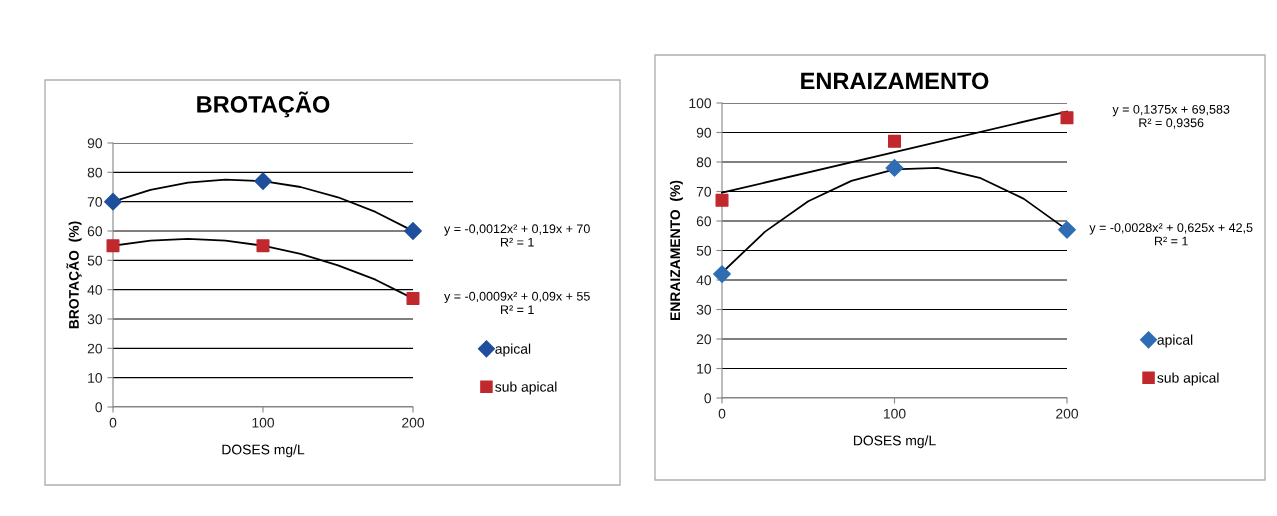  Describe the element at coordinates (1171, 234) in the screenshot. I see `text: y = -0,0028x² + 0,625x + 42,5 R² = 1` at that location.